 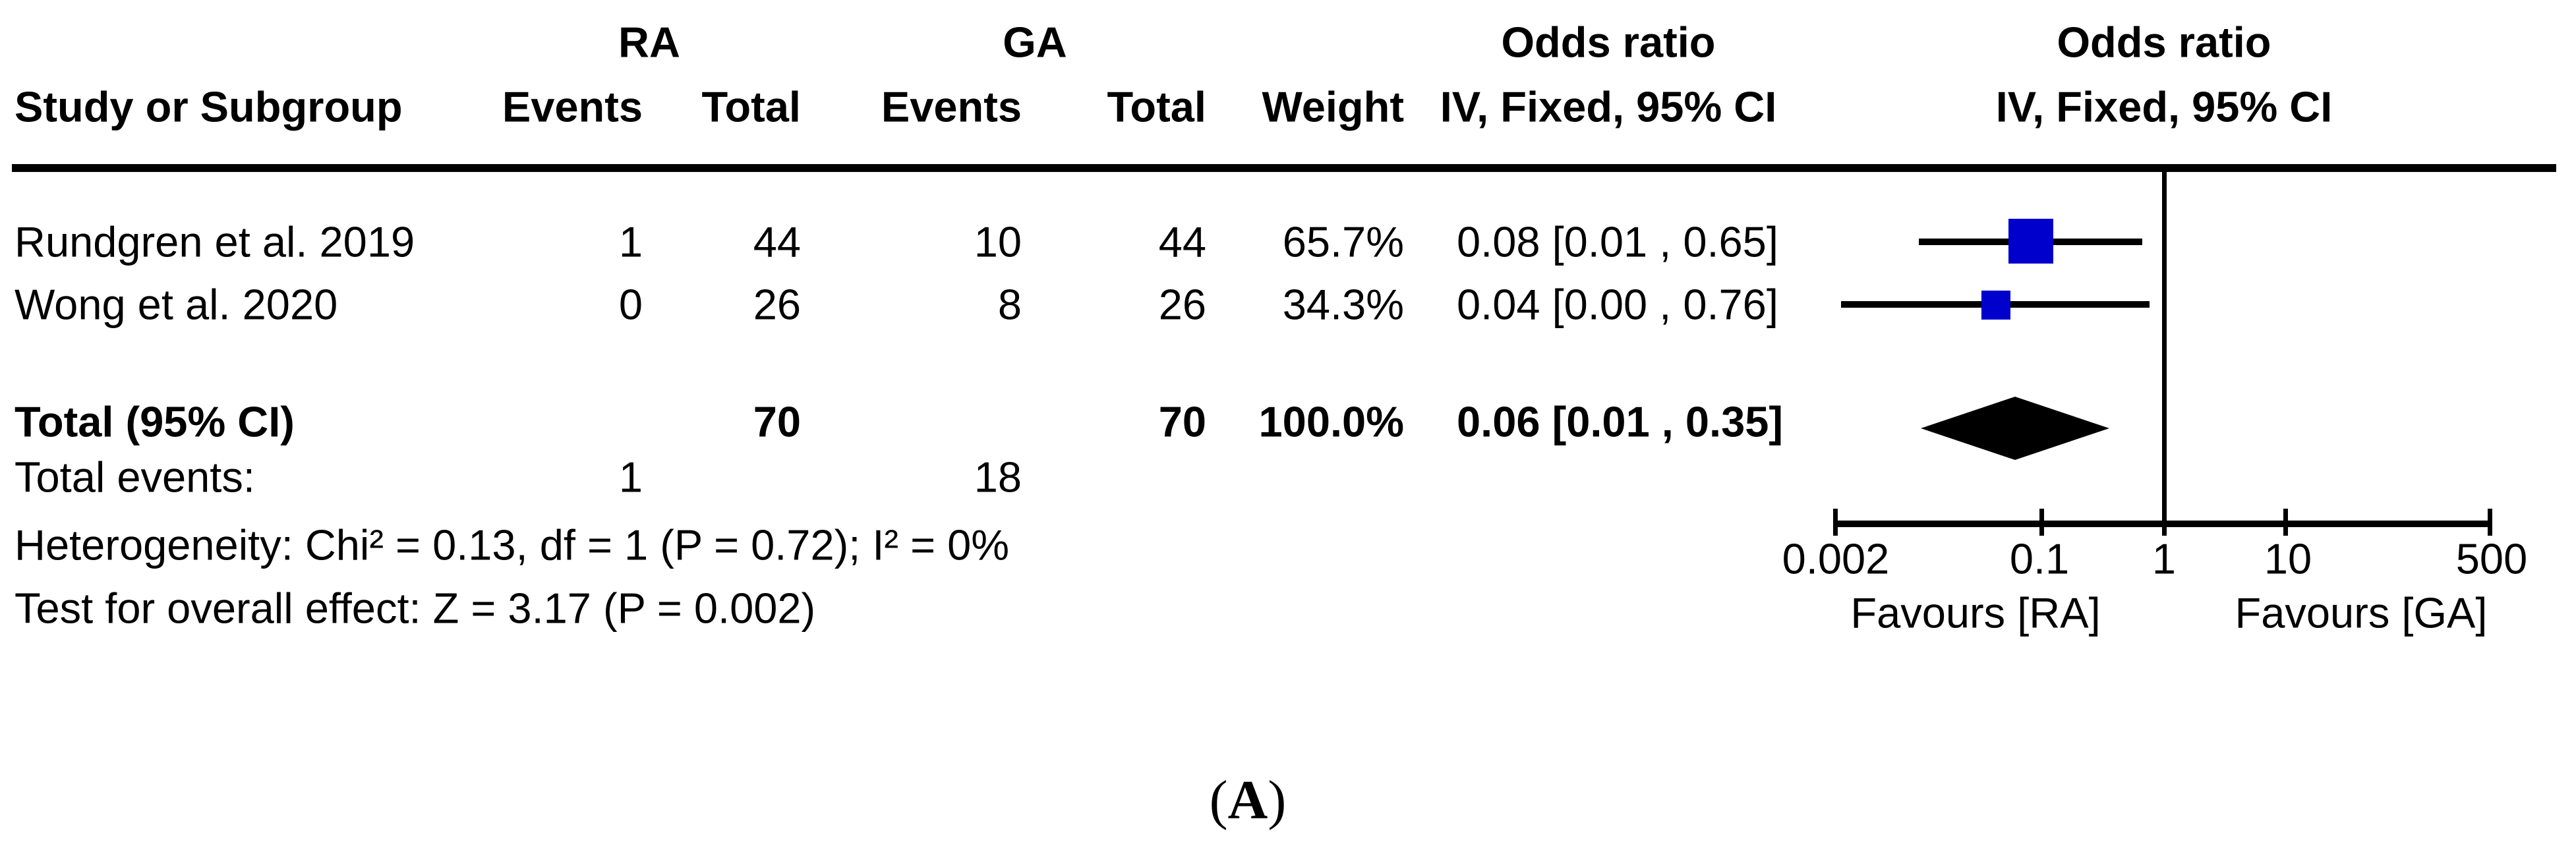 I want to click on col-header-effect-text: IV, Fixed, 95% CI, so click(x=1608, y=106).